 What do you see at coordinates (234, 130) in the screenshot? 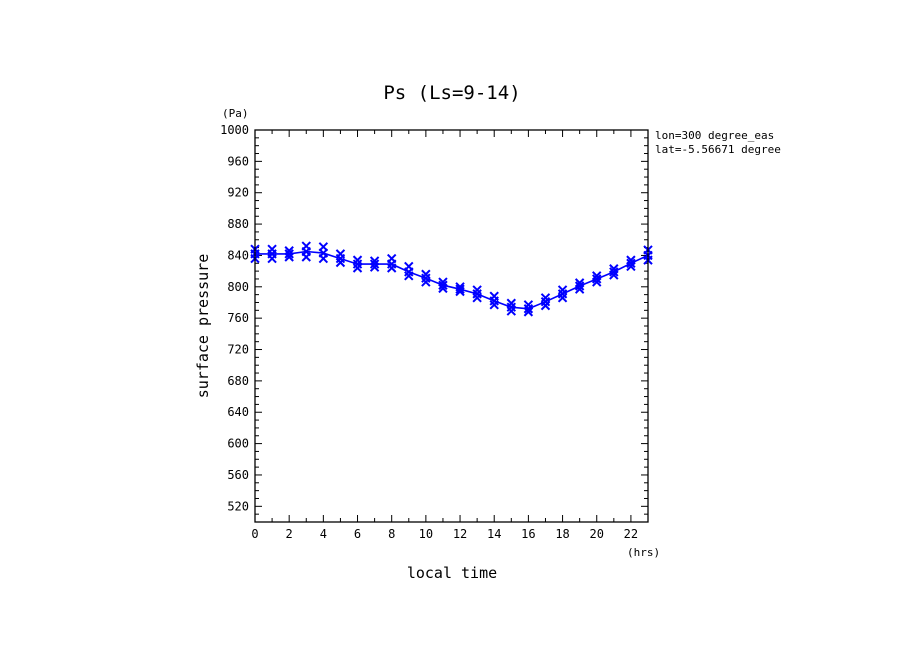
I see `y-tick-label: 1000` at bounding box center [234, 130].